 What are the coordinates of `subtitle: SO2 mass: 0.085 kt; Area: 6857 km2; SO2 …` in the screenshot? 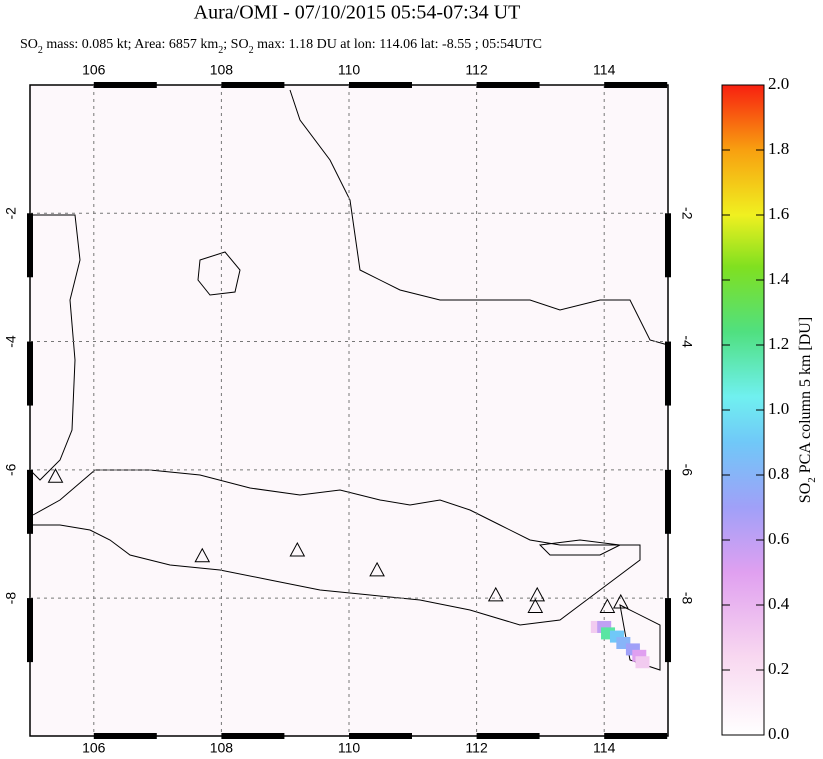 It's located at (281, 46).